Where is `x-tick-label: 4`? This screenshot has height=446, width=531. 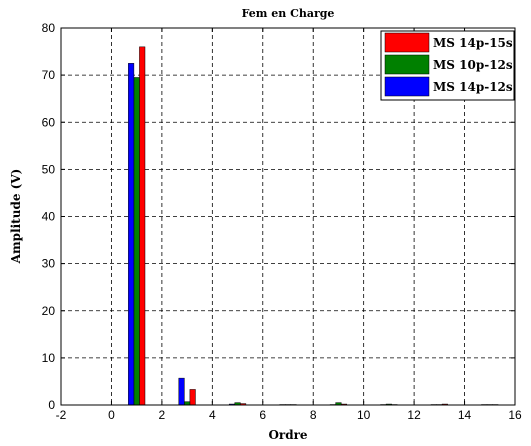 x-tick-label: 4 is located at coordinates (212, 415).